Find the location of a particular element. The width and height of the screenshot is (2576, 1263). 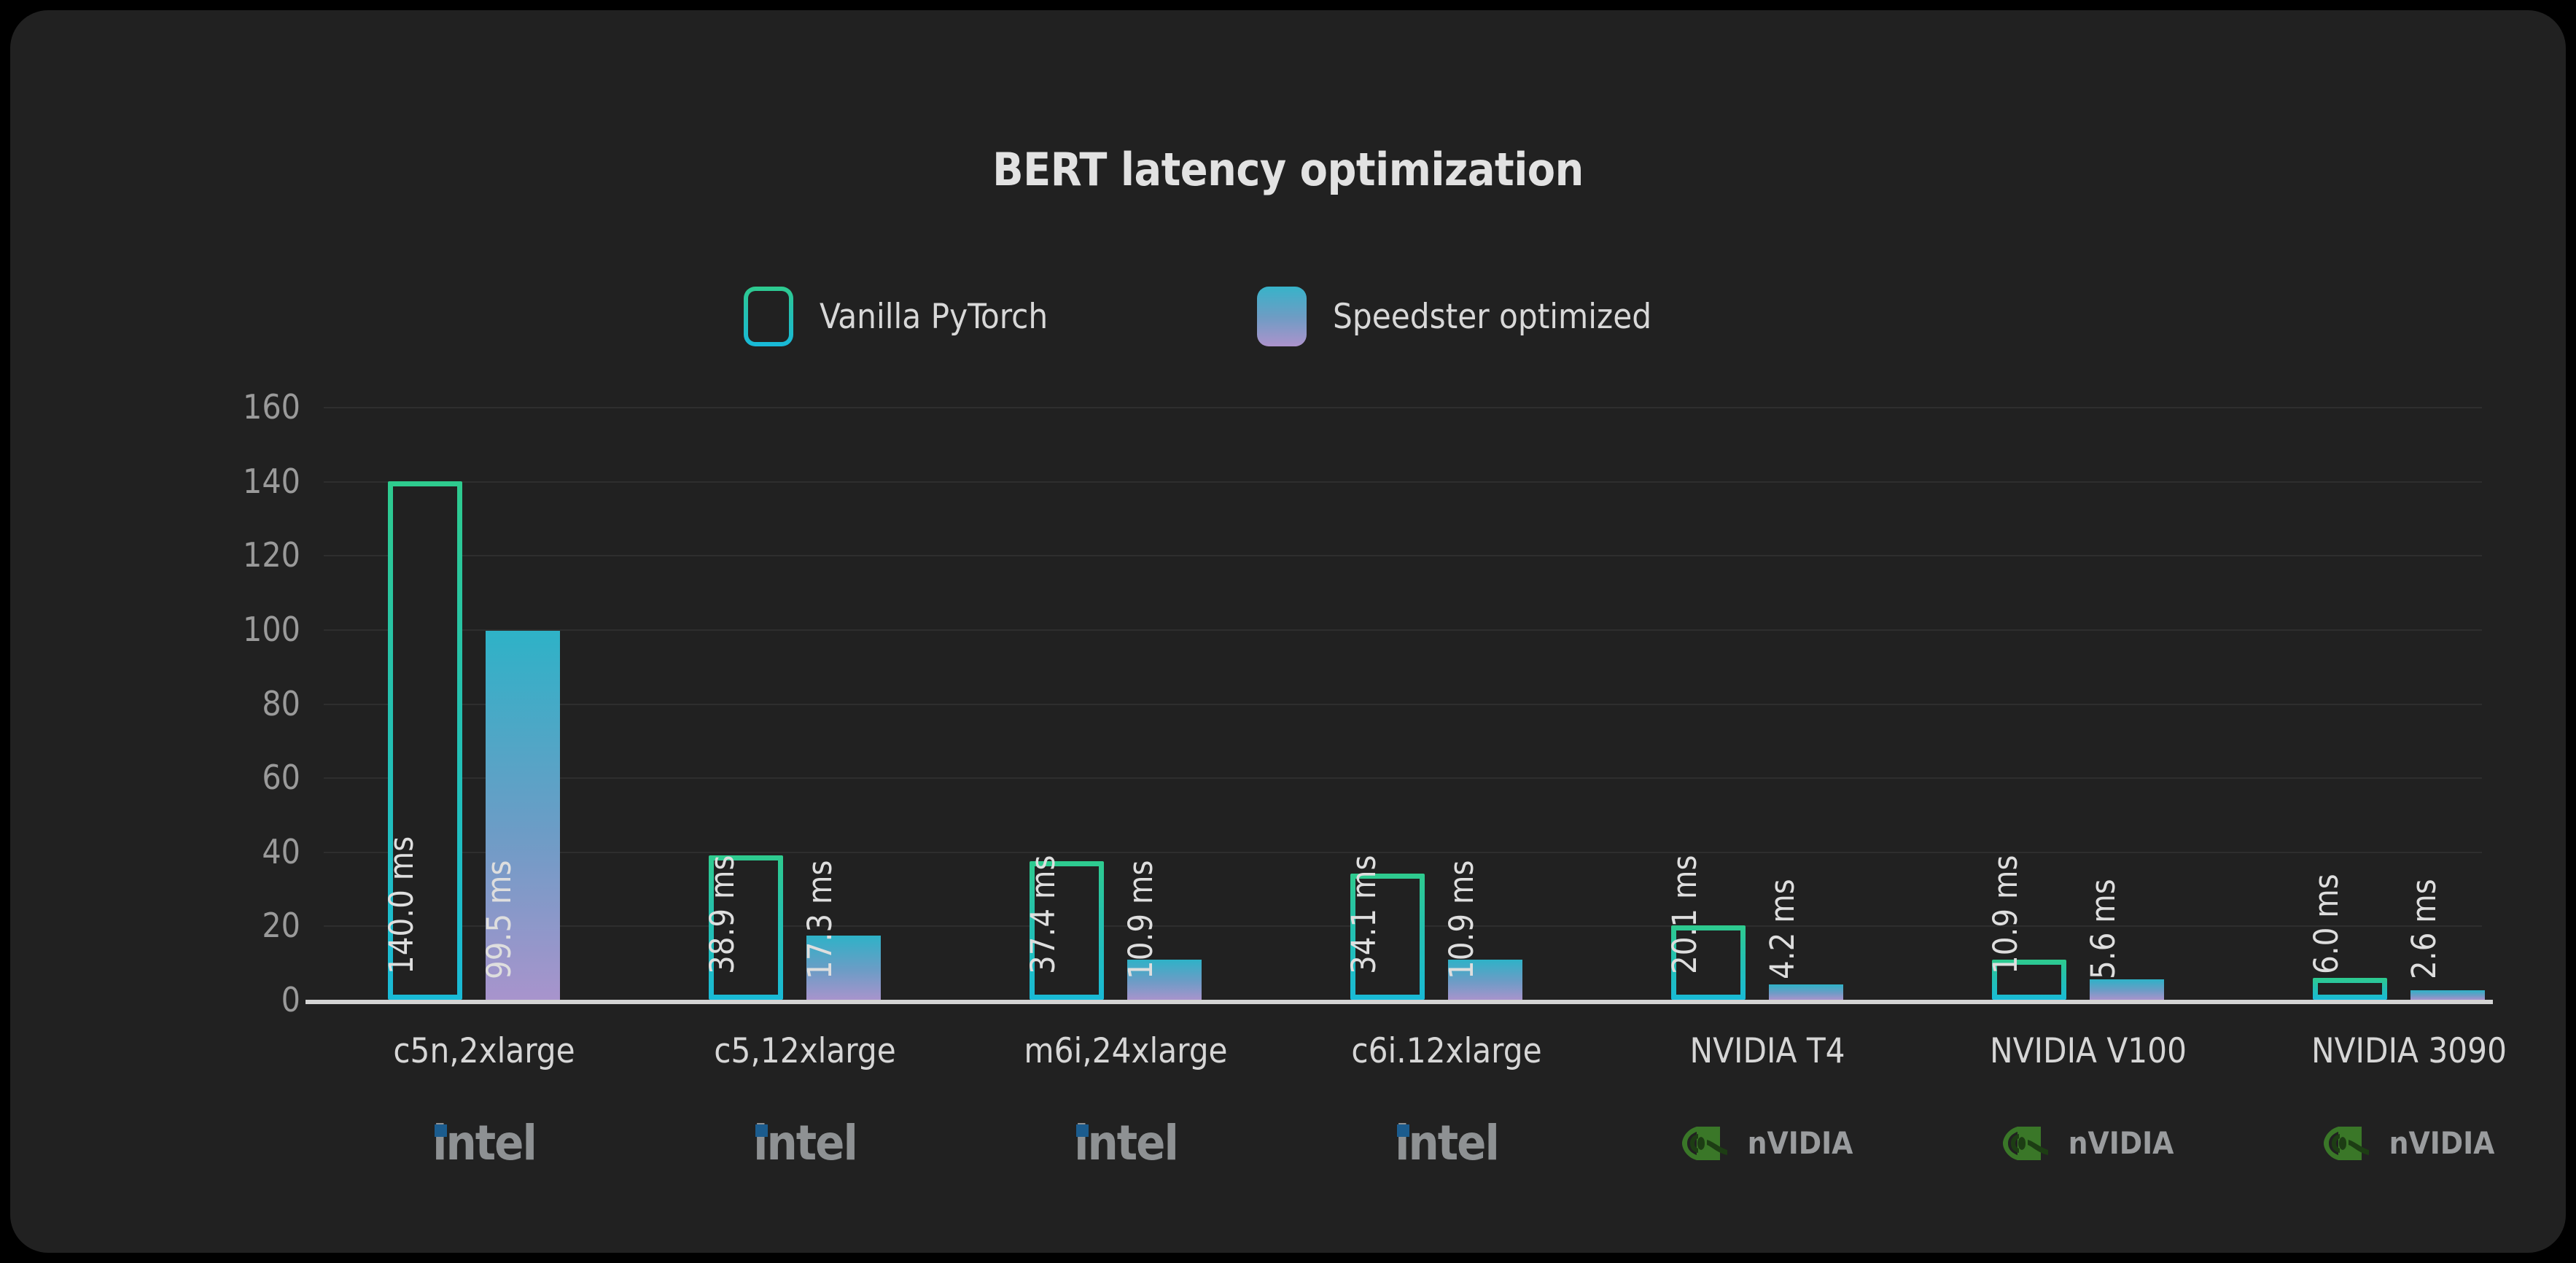

bar-value-label: 34.1 ms is located at coordinates (1364, 915).